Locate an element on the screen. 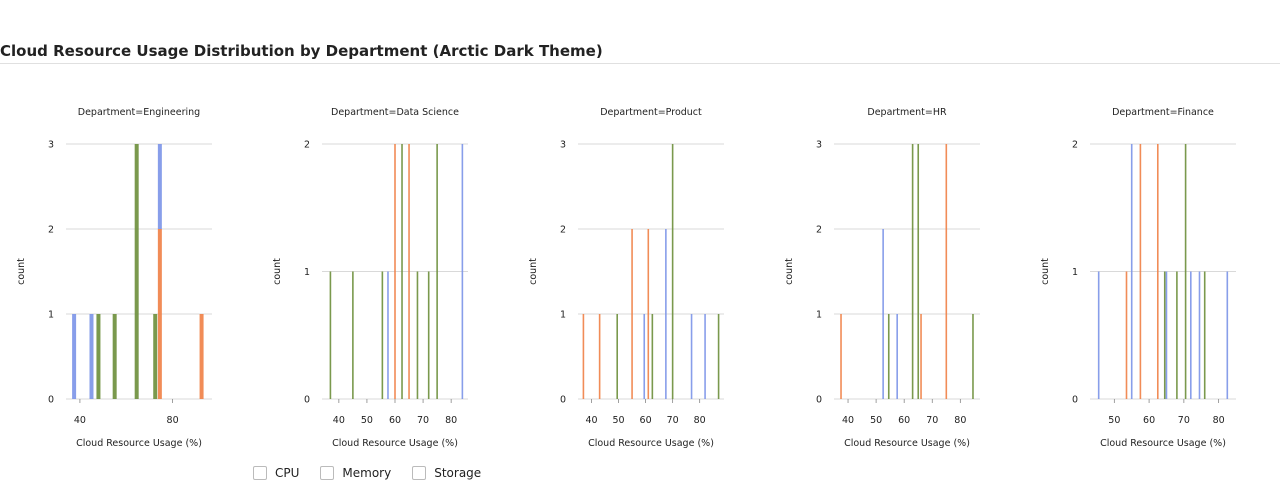 Image resolution: width=1280 pixels, height=494 pixels. y-tick-label-engineering-0: 0 is located at coordinates (51, 400).